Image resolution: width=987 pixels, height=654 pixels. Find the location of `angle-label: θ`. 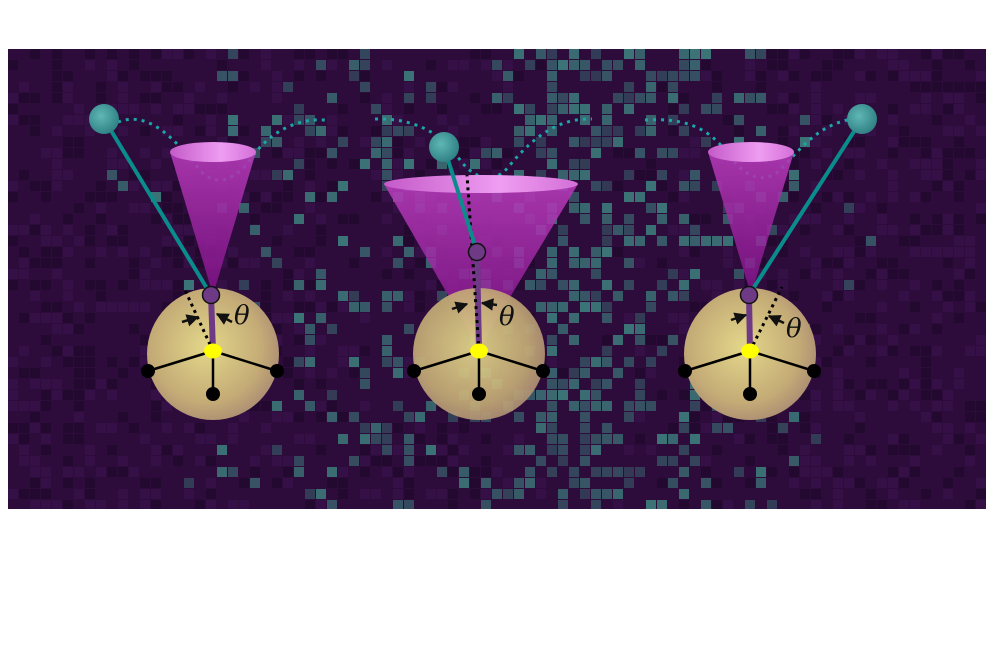

angle-label: θ is located at coordinates (794, 329).